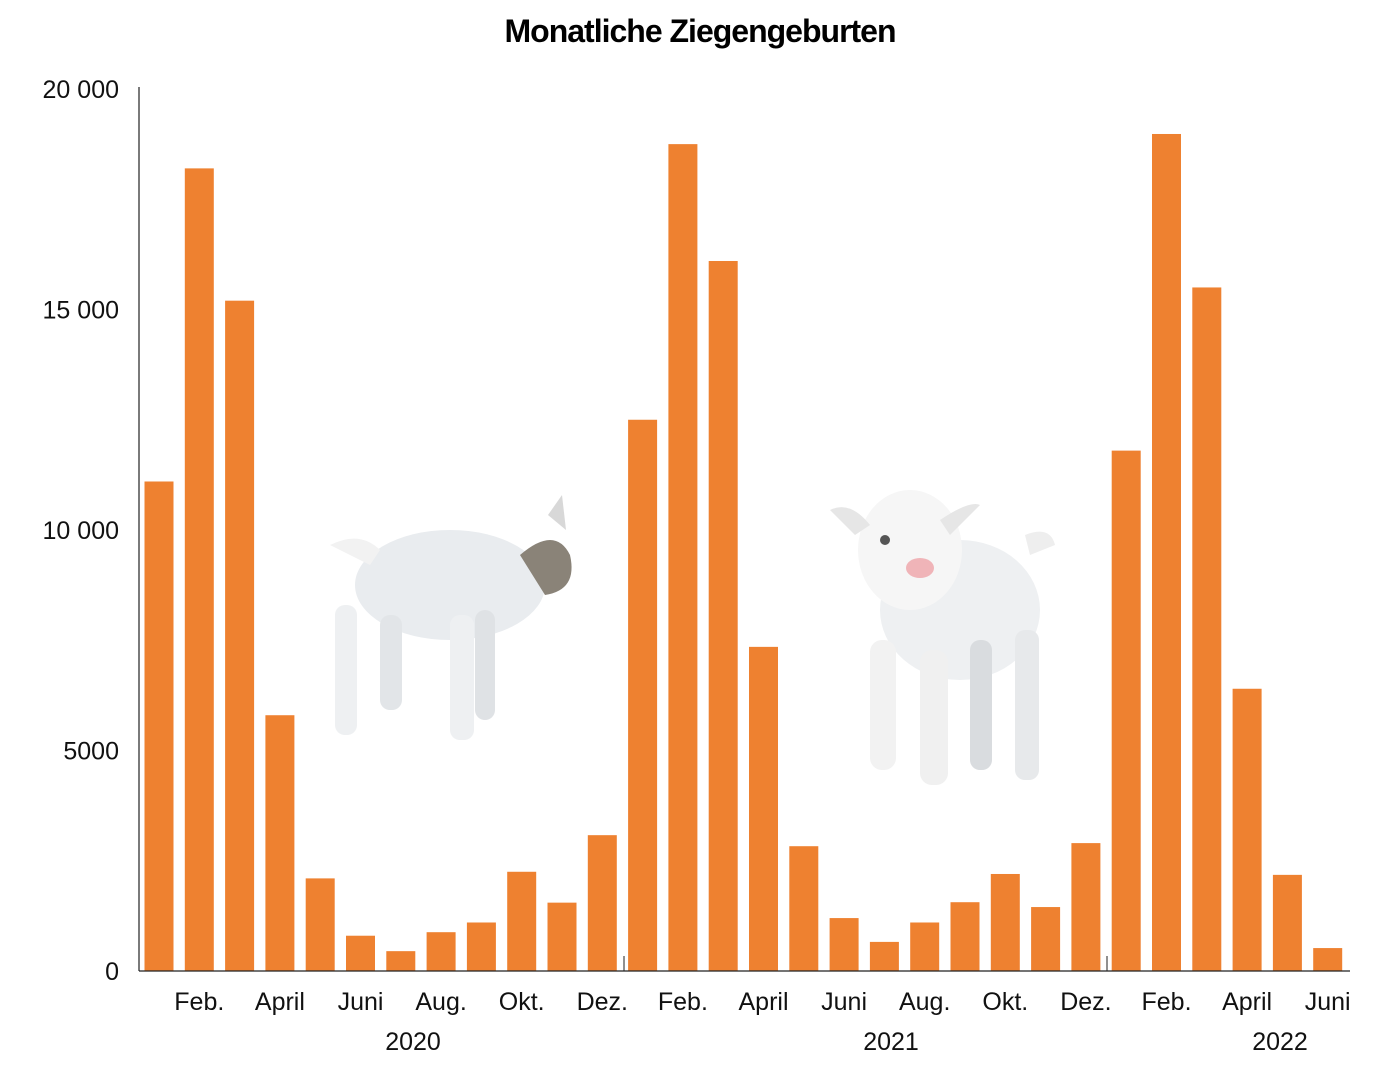 The height and width of the screenshot is (1075, 1400). Describe the element at coordinates (401, 961) in the screenshot. I see `bar-jul-2020` at that location.